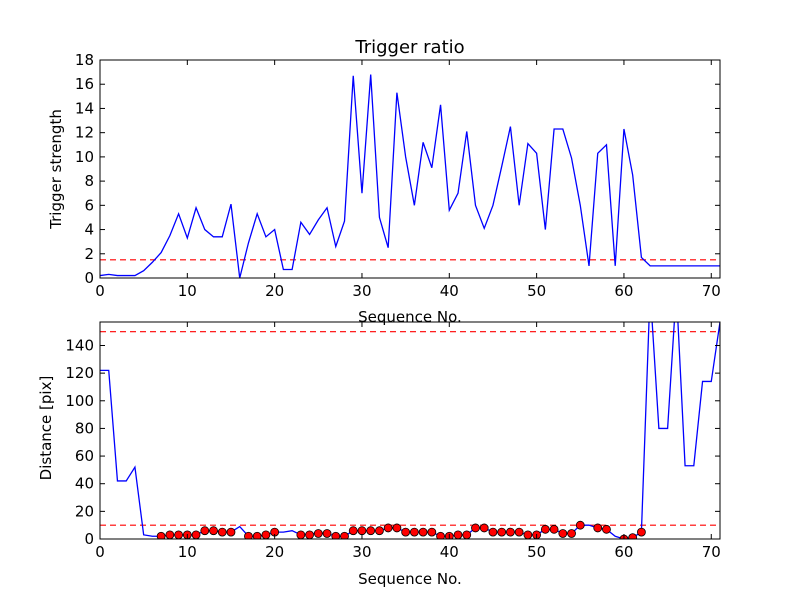 This screenshot has width=800, height=600. What do you see at coordinates (84, 511) in the screenshot?
I see `bottom-y-tick-label: 20` at bounding box center [84, 511].